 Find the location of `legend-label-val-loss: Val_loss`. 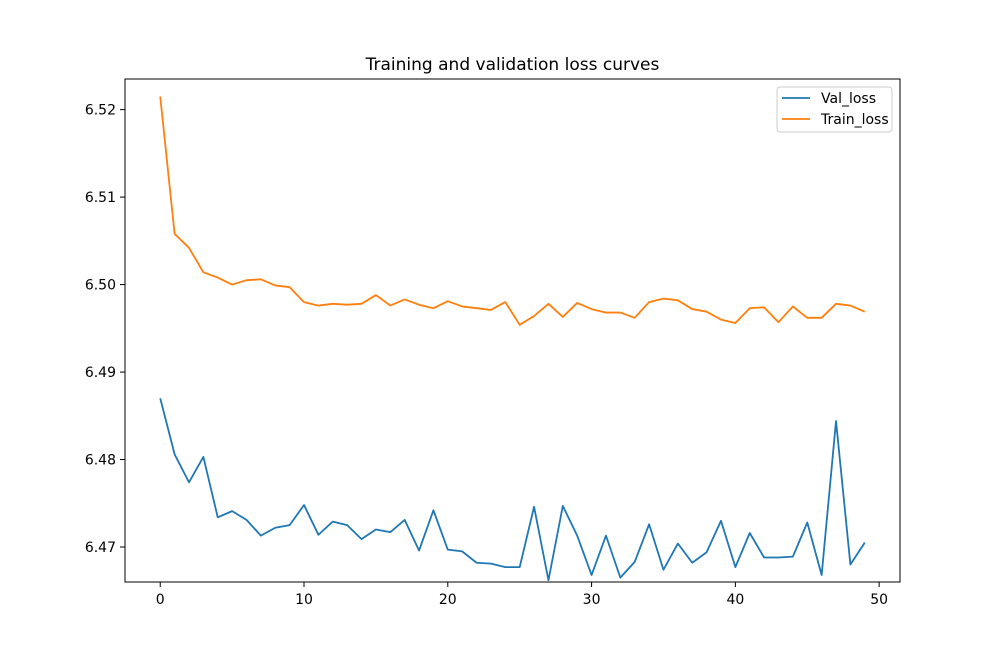

legend-label-val-loss: Val_loss is located at coordinates (848, 99).